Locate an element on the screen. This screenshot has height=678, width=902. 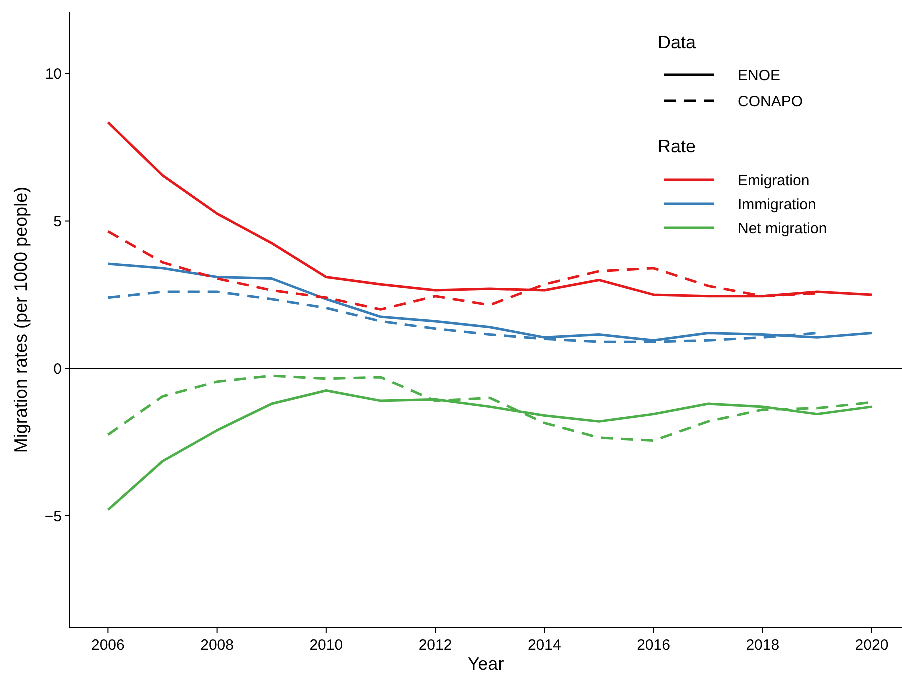
y-tick-label: 5 is located at coordinates (58, 222).